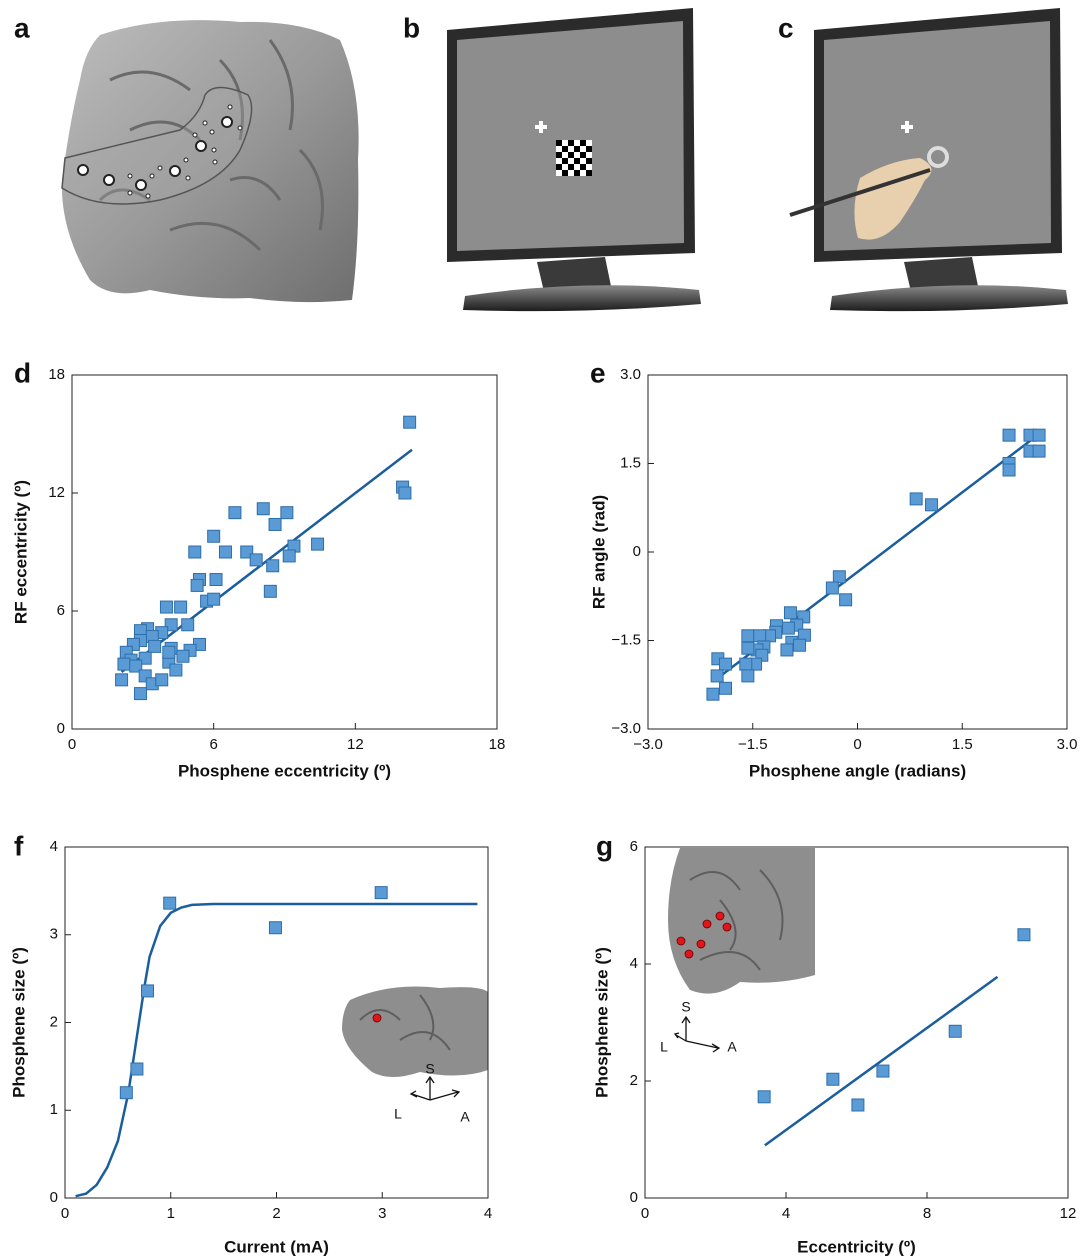 This screenshot has width=1084, height=1260. I want to click on y-tick-label: 3, so click(54, 934).